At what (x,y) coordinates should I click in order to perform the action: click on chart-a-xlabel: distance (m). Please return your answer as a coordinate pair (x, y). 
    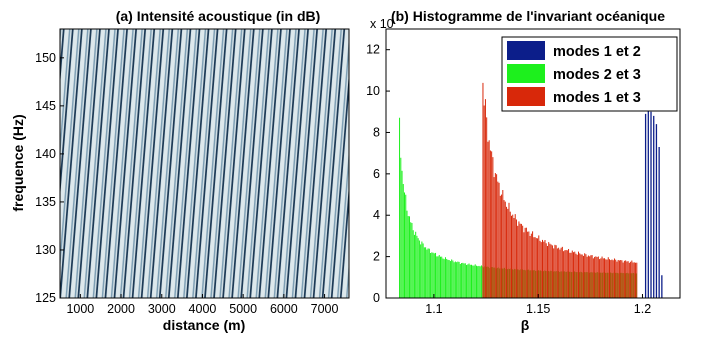
    Looking at the image, I should click on (204, 325).